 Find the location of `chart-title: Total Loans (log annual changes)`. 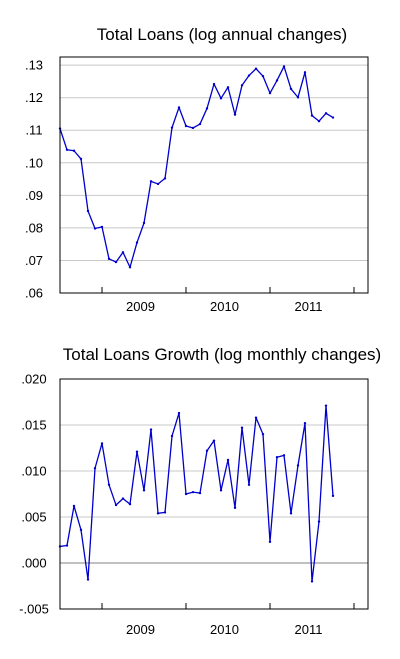

chart-title: Total Loans (log annual changes) is located at coordinates (222, 34).